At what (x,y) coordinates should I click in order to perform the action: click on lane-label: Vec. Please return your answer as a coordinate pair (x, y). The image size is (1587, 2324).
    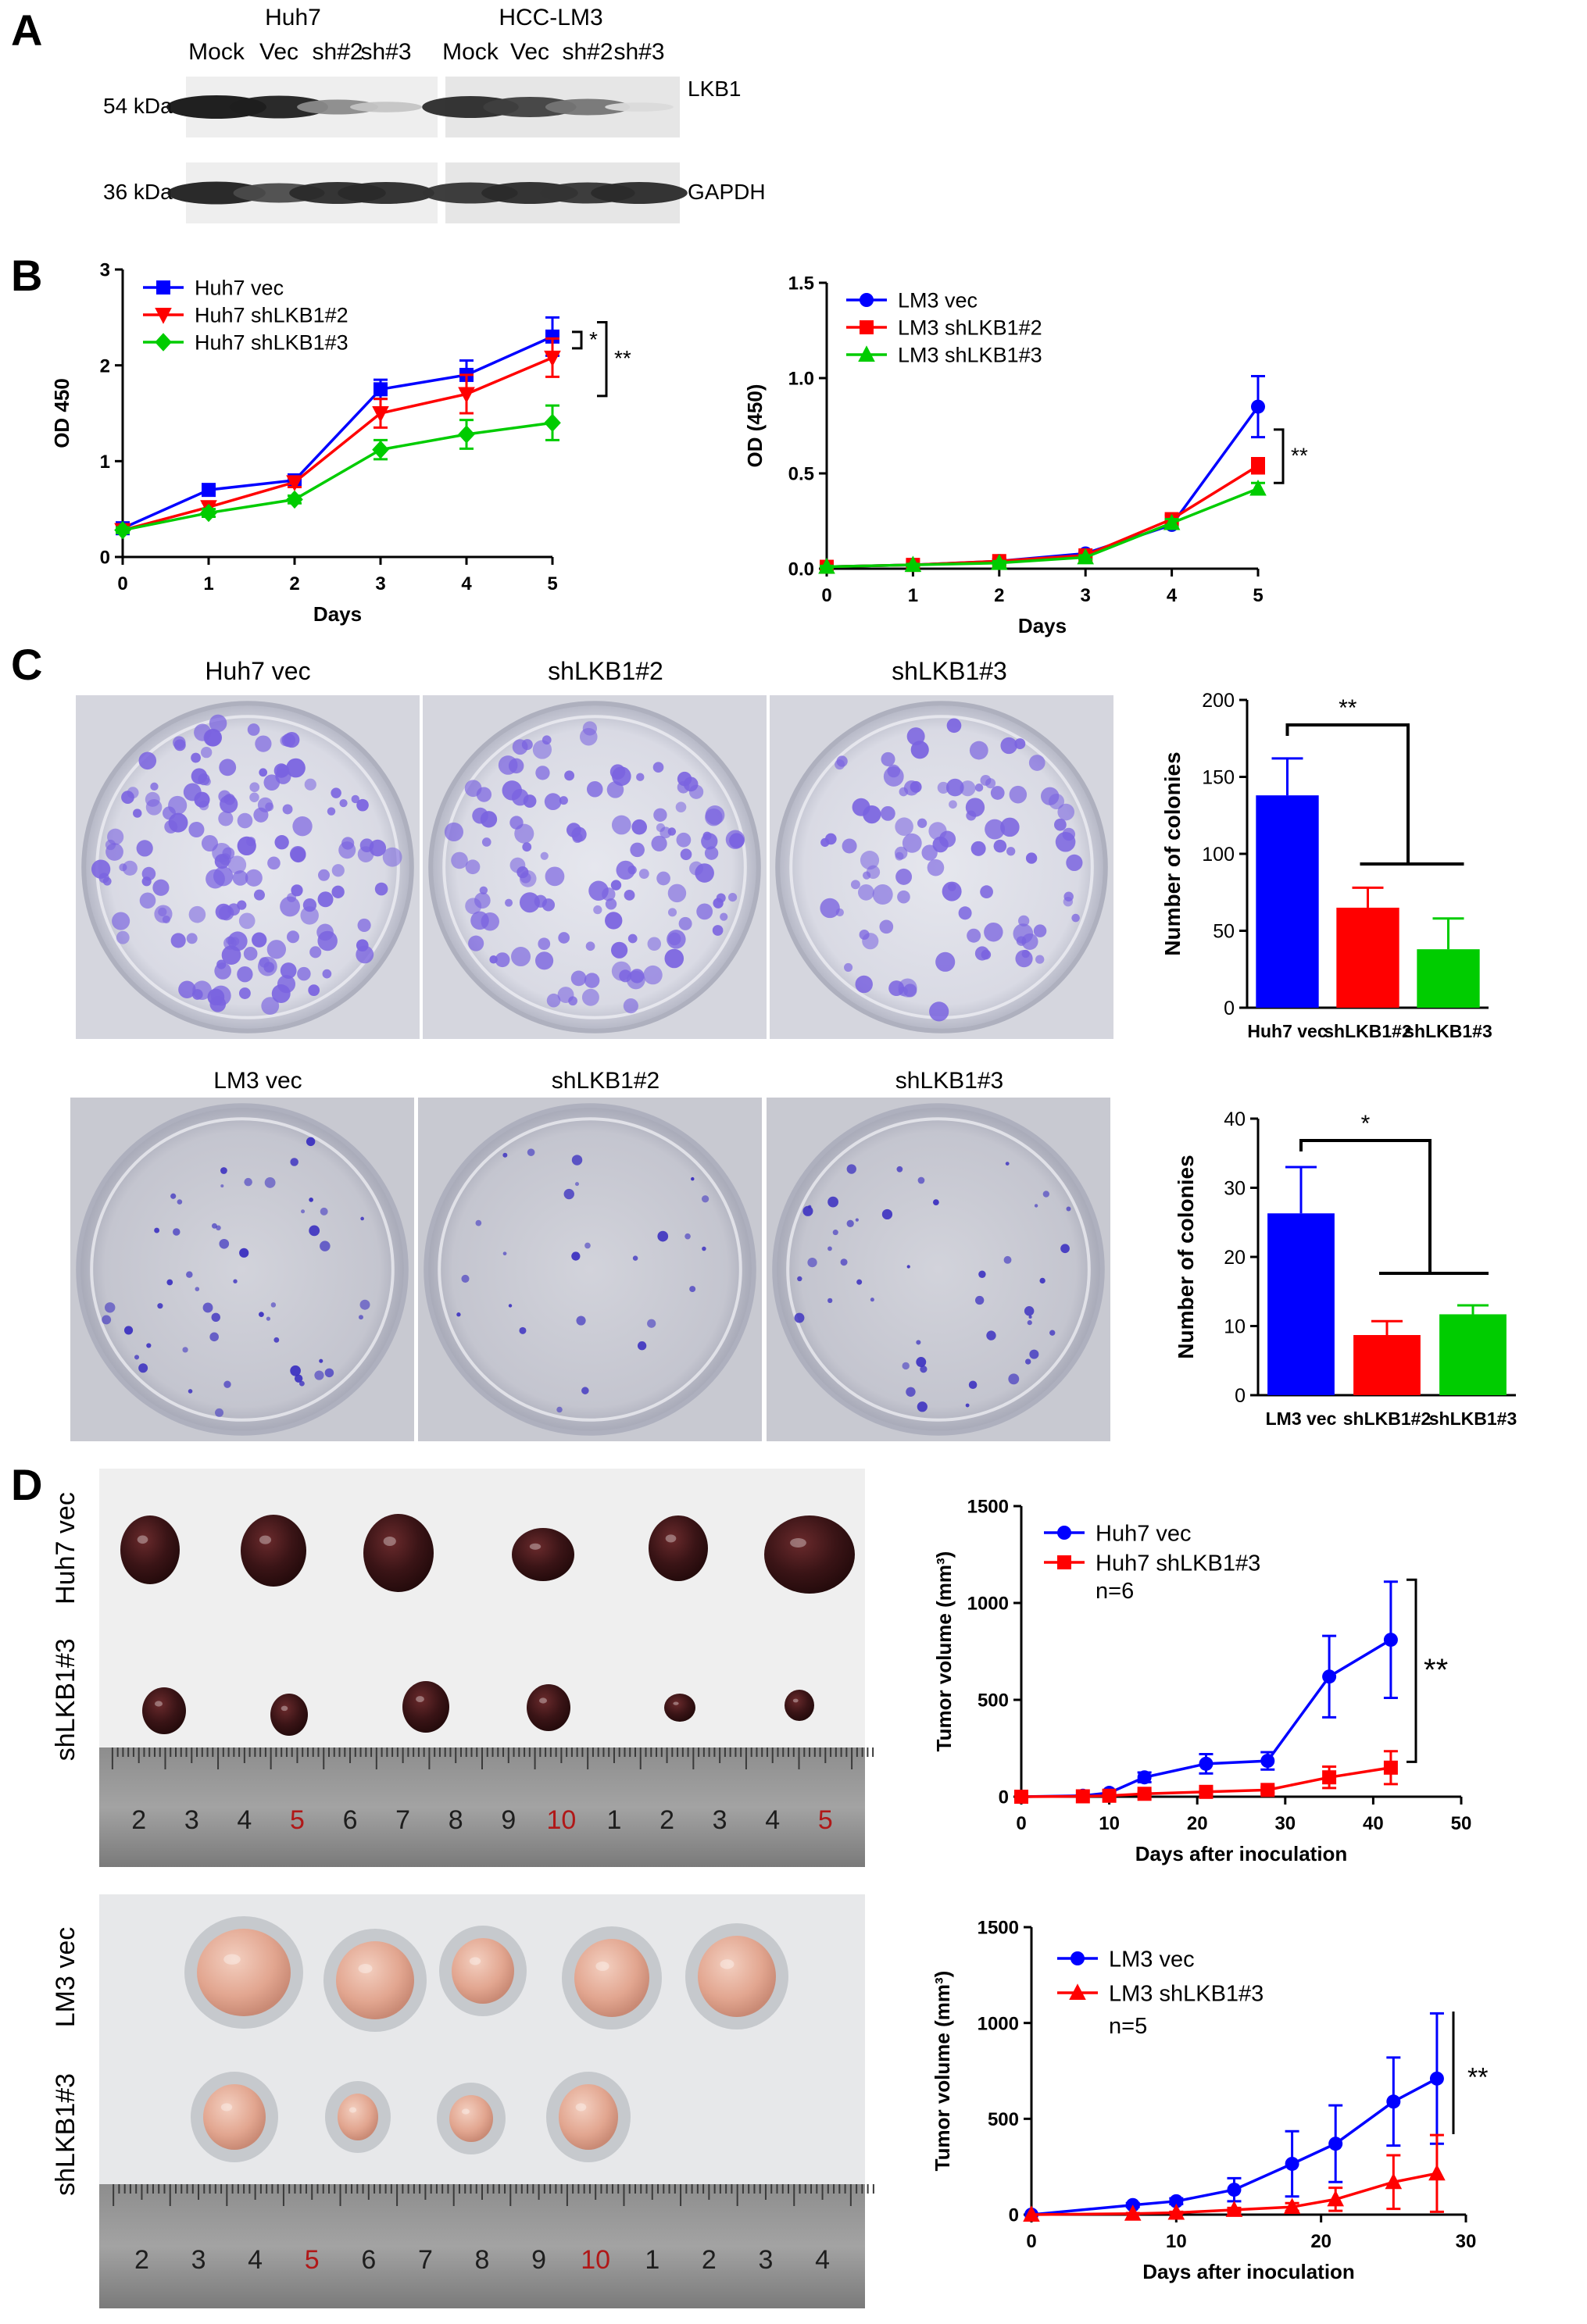
    Looking at the image, I should click on (278, 52).